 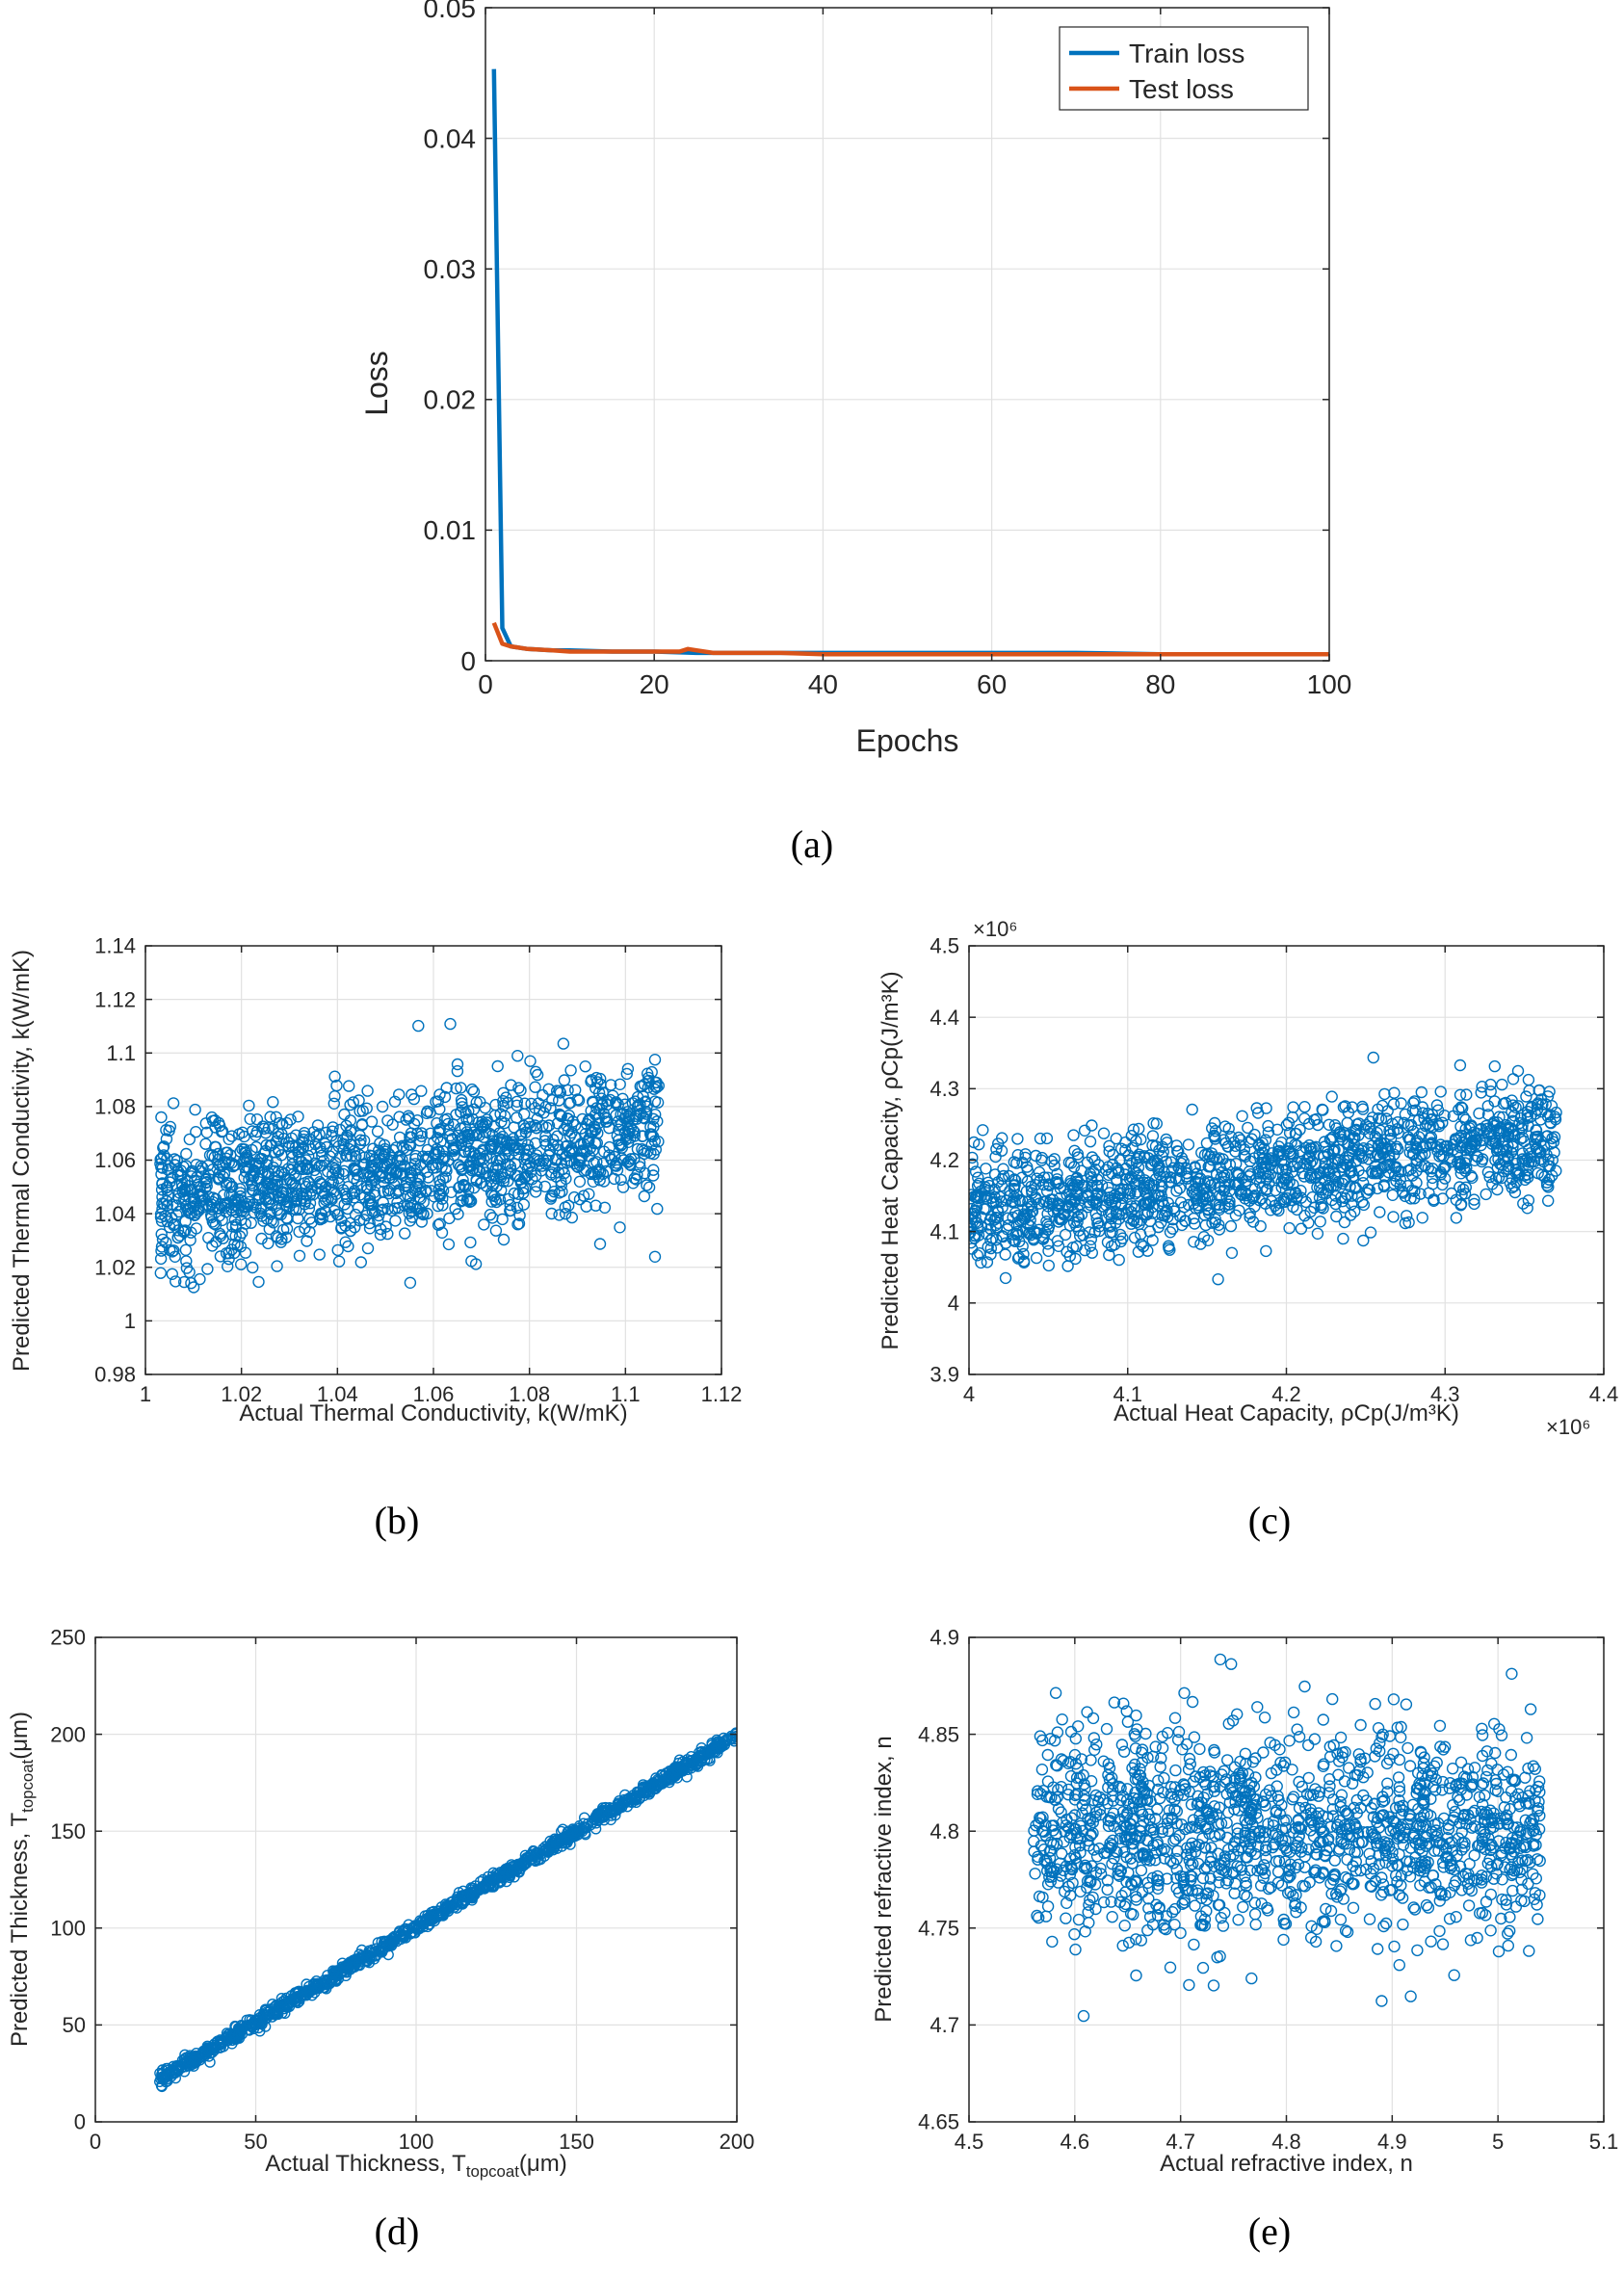 What do you see at coordinates (944, 1018) in the screenshot?
I see `y-tick-label: 4.4` at bounding box center [944, 1018].